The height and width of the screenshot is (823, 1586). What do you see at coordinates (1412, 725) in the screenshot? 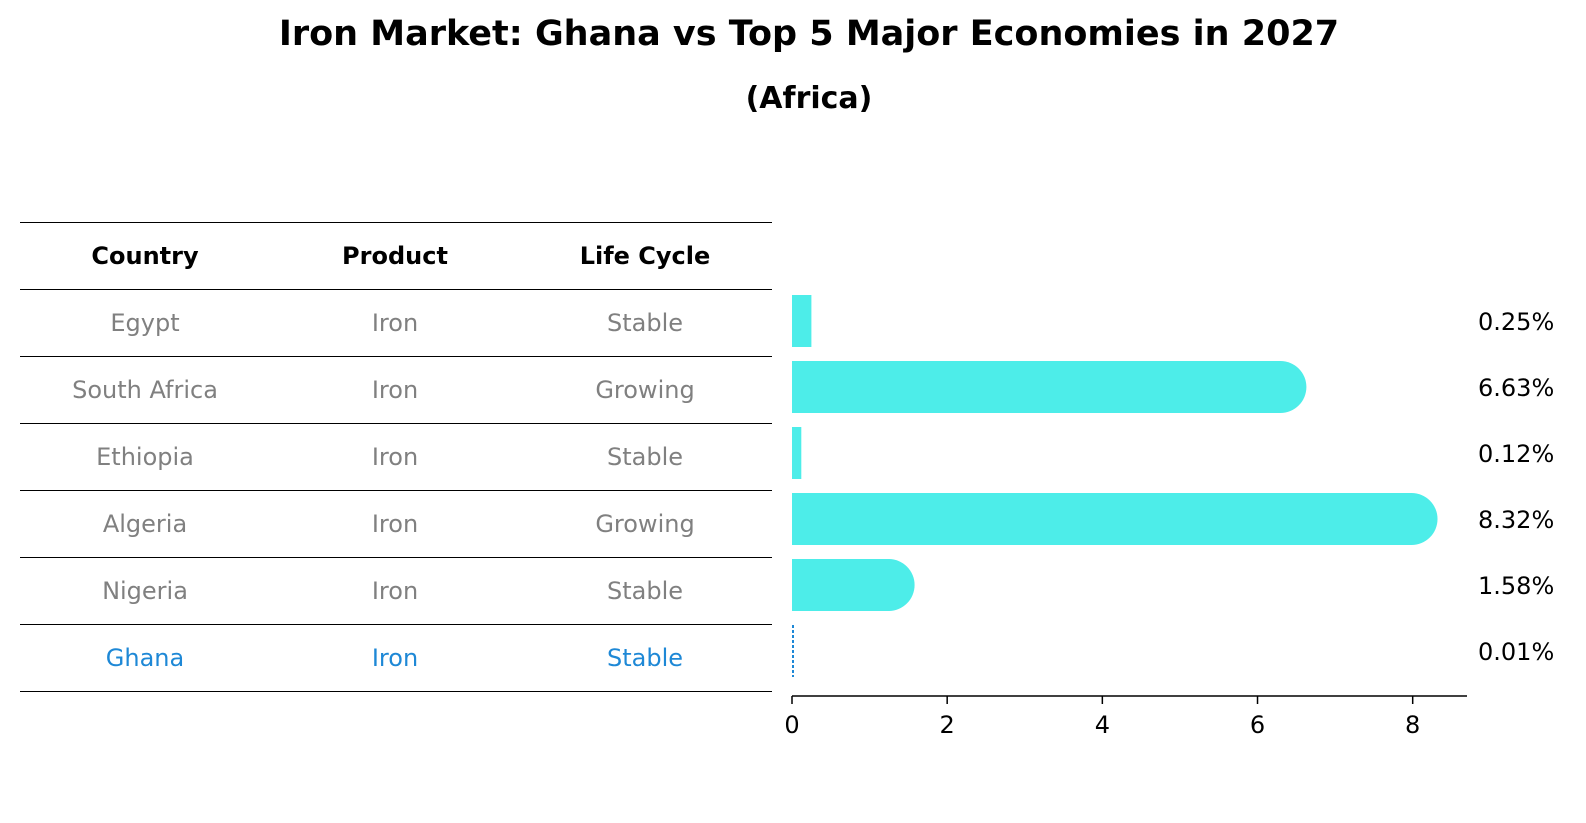
I see `x-tick-label: 8` at bounding box center [1412, 725].